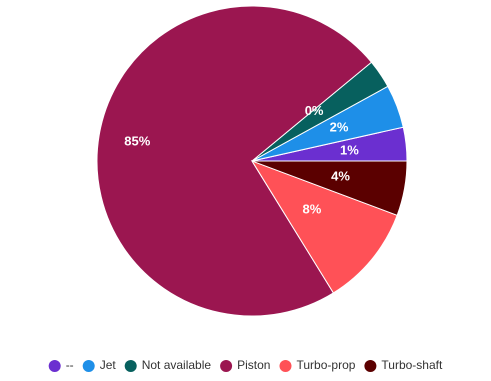 The image size is (491, 381). What do you see at coordinates (349, 150) in the screenshot?
I see `slice-percent-label: 1%` at bounding box center [349, 150].